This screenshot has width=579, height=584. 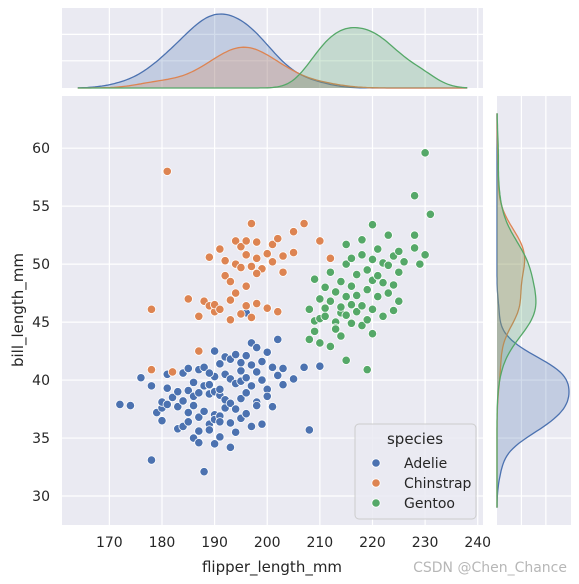 I want to click on top-kde-fill-gentoo, so click(x=272, y=58).